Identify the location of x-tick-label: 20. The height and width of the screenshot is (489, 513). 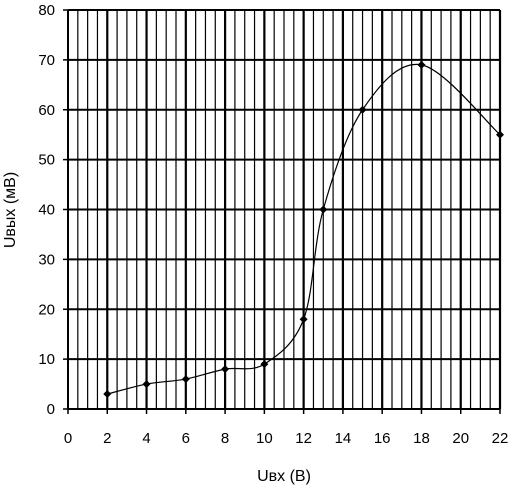
(460, 438).